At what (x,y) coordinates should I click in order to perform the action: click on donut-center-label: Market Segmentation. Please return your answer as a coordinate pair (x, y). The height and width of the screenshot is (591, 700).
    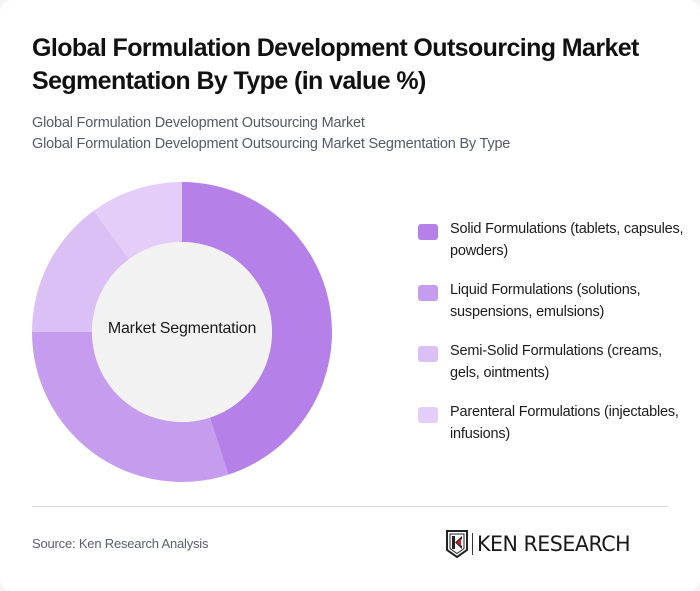
    Looking at the image, I should click on (182, 328).